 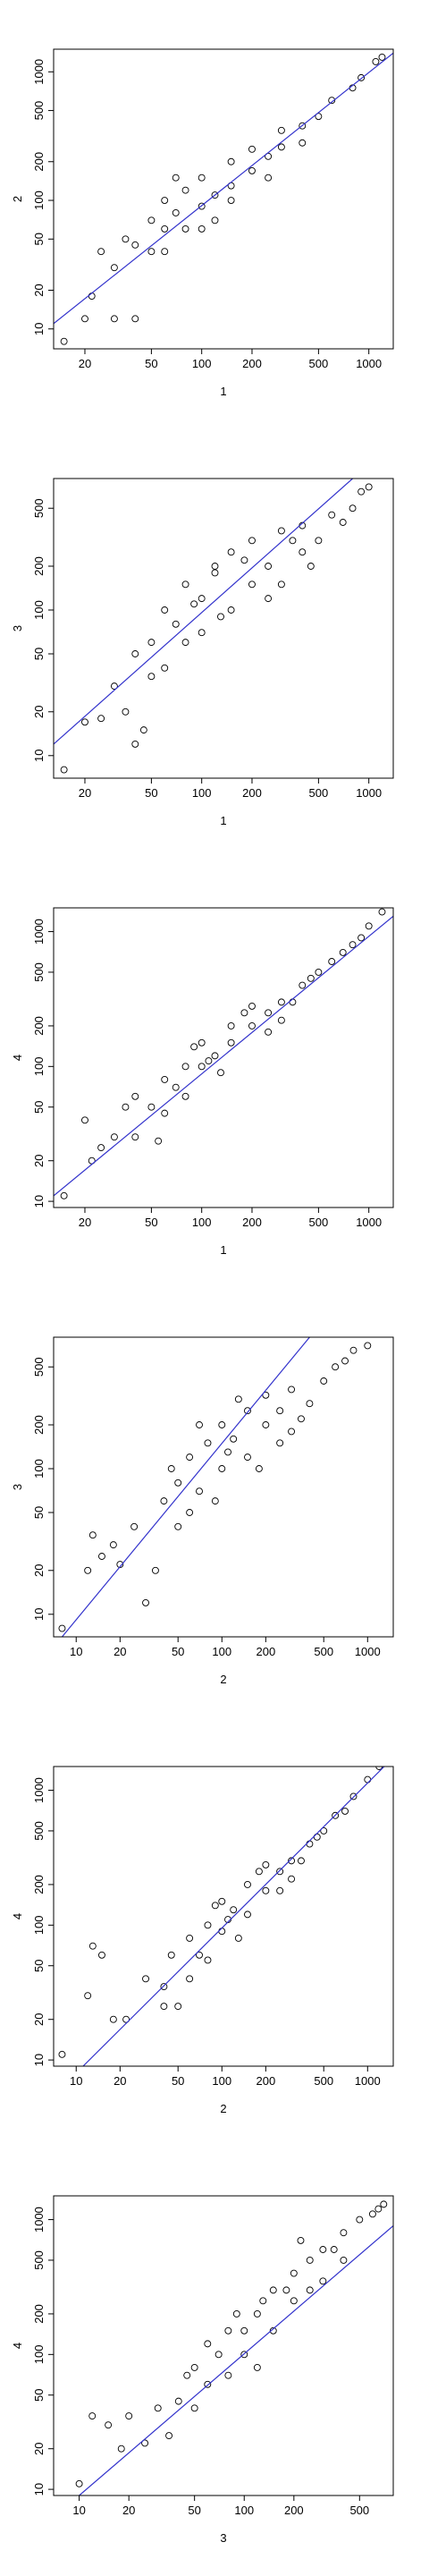 What do you see at coordinates (252, 1222) in the screenshot?
I see `x-tick-label: 200` at bounding box center [252, 1222].